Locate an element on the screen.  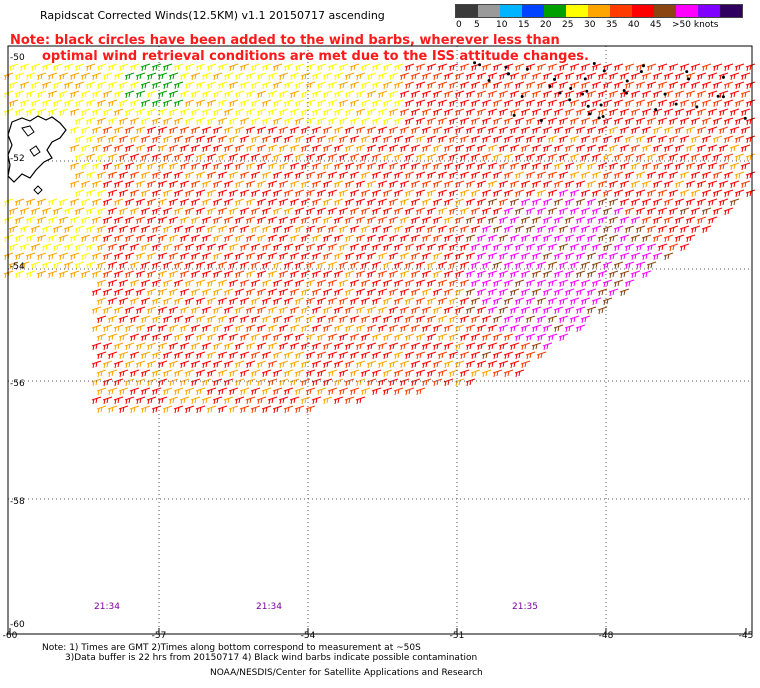
longitude-labels: -60 -57 -54 -51 -48 -45 is located at coordinates (378, 636).